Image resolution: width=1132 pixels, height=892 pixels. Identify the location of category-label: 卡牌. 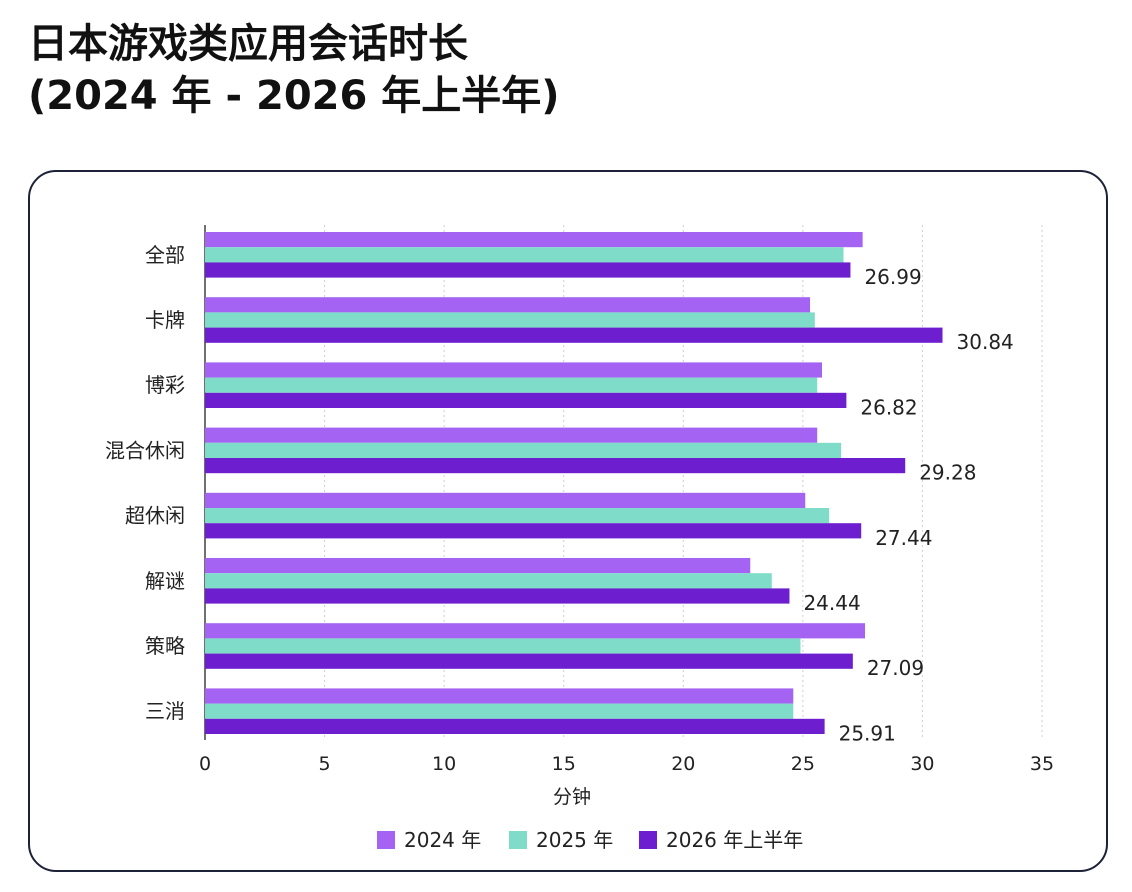
(165, 320).